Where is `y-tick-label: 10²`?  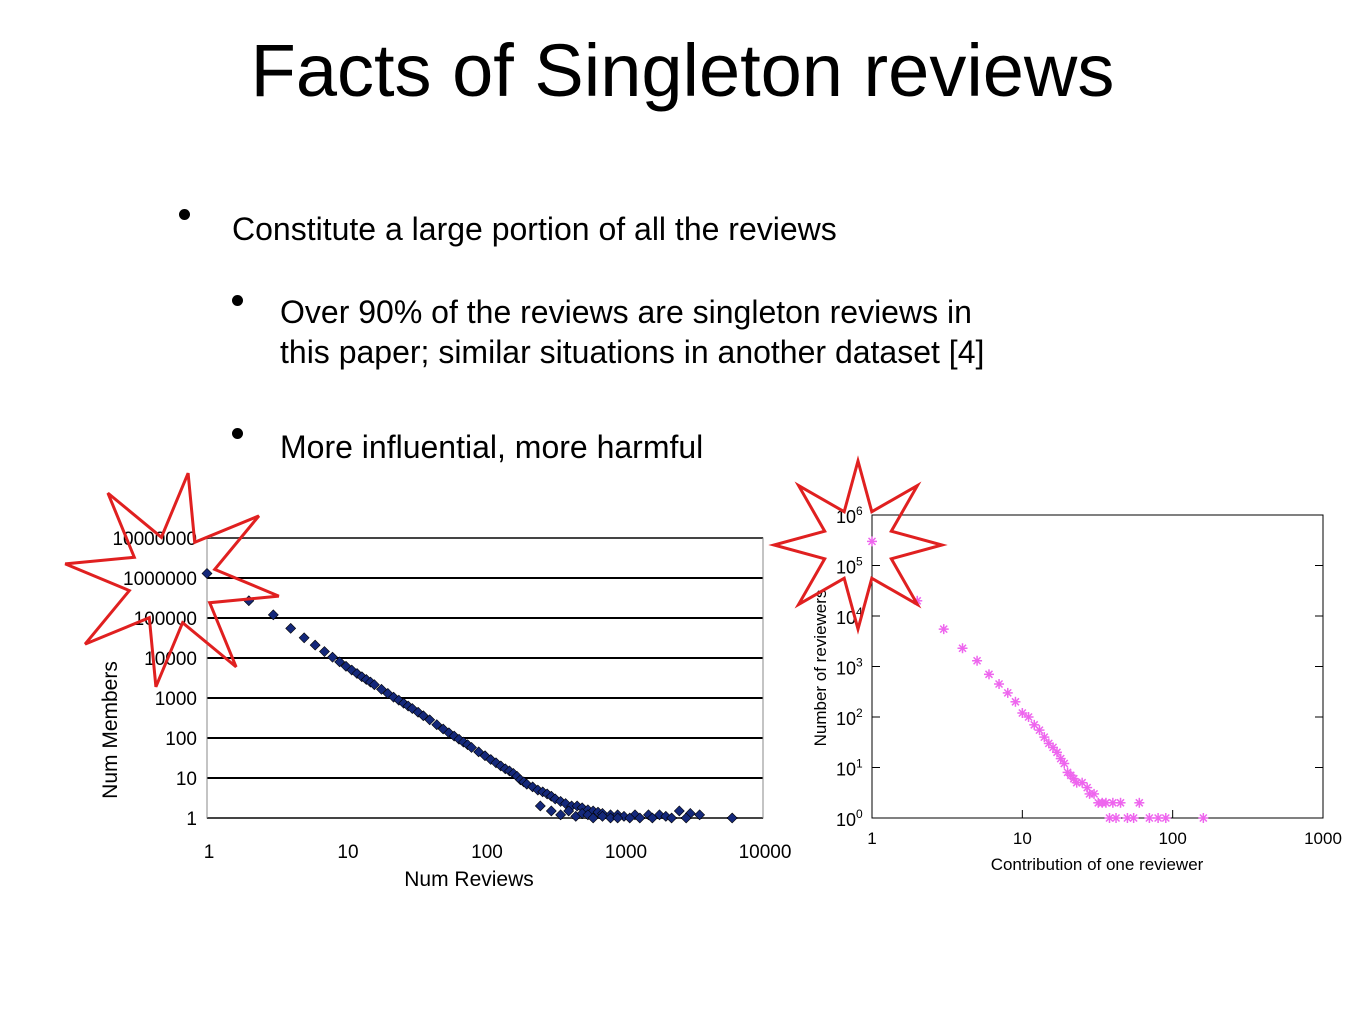 y-tick-label: 10² is located at coordinates (849, 717).